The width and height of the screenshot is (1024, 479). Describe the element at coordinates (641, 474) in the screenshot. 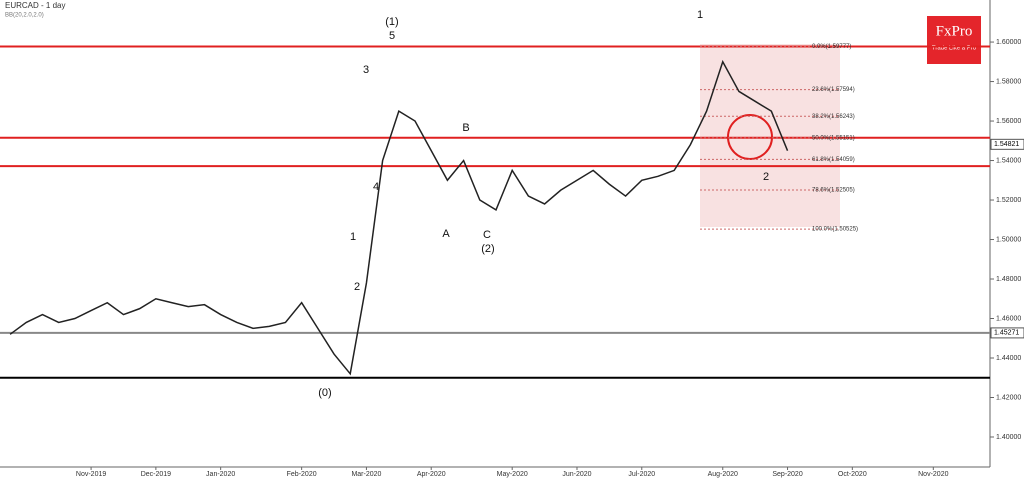

I see `x-tick-label: Jul-2020` at that location.